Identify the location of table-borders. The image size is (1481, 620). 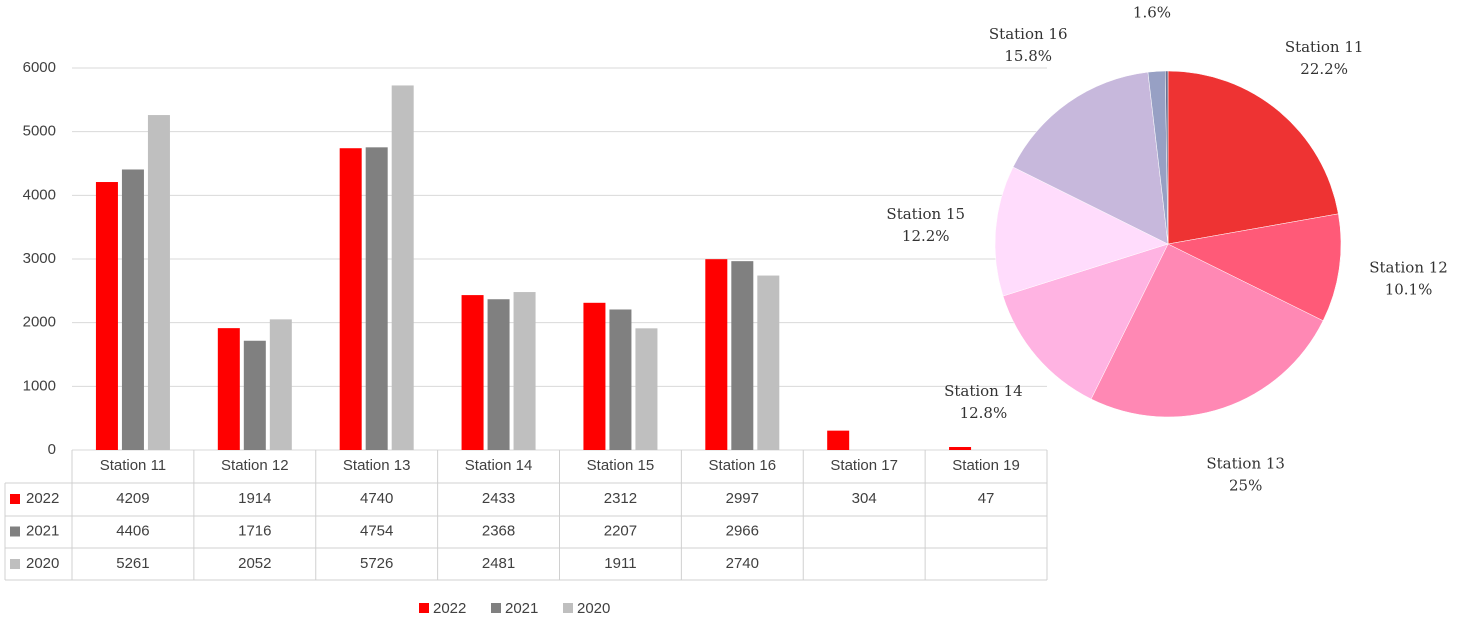
(525, 531).